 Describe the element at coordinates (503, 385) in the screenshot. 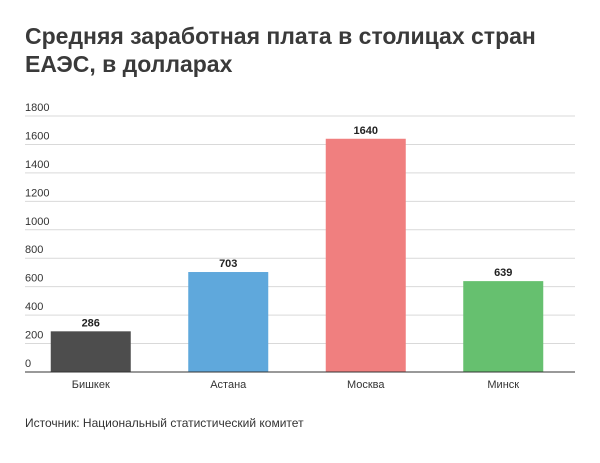

I see `x-tick-label: Минск` at that location.